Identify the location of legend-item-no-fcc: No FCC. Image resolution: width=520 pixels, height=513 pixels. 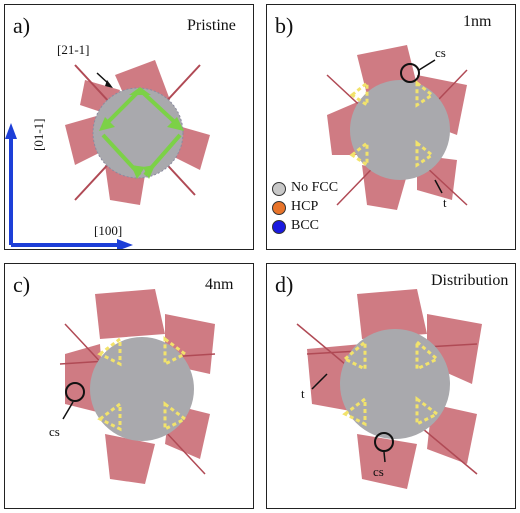
(316, 189).